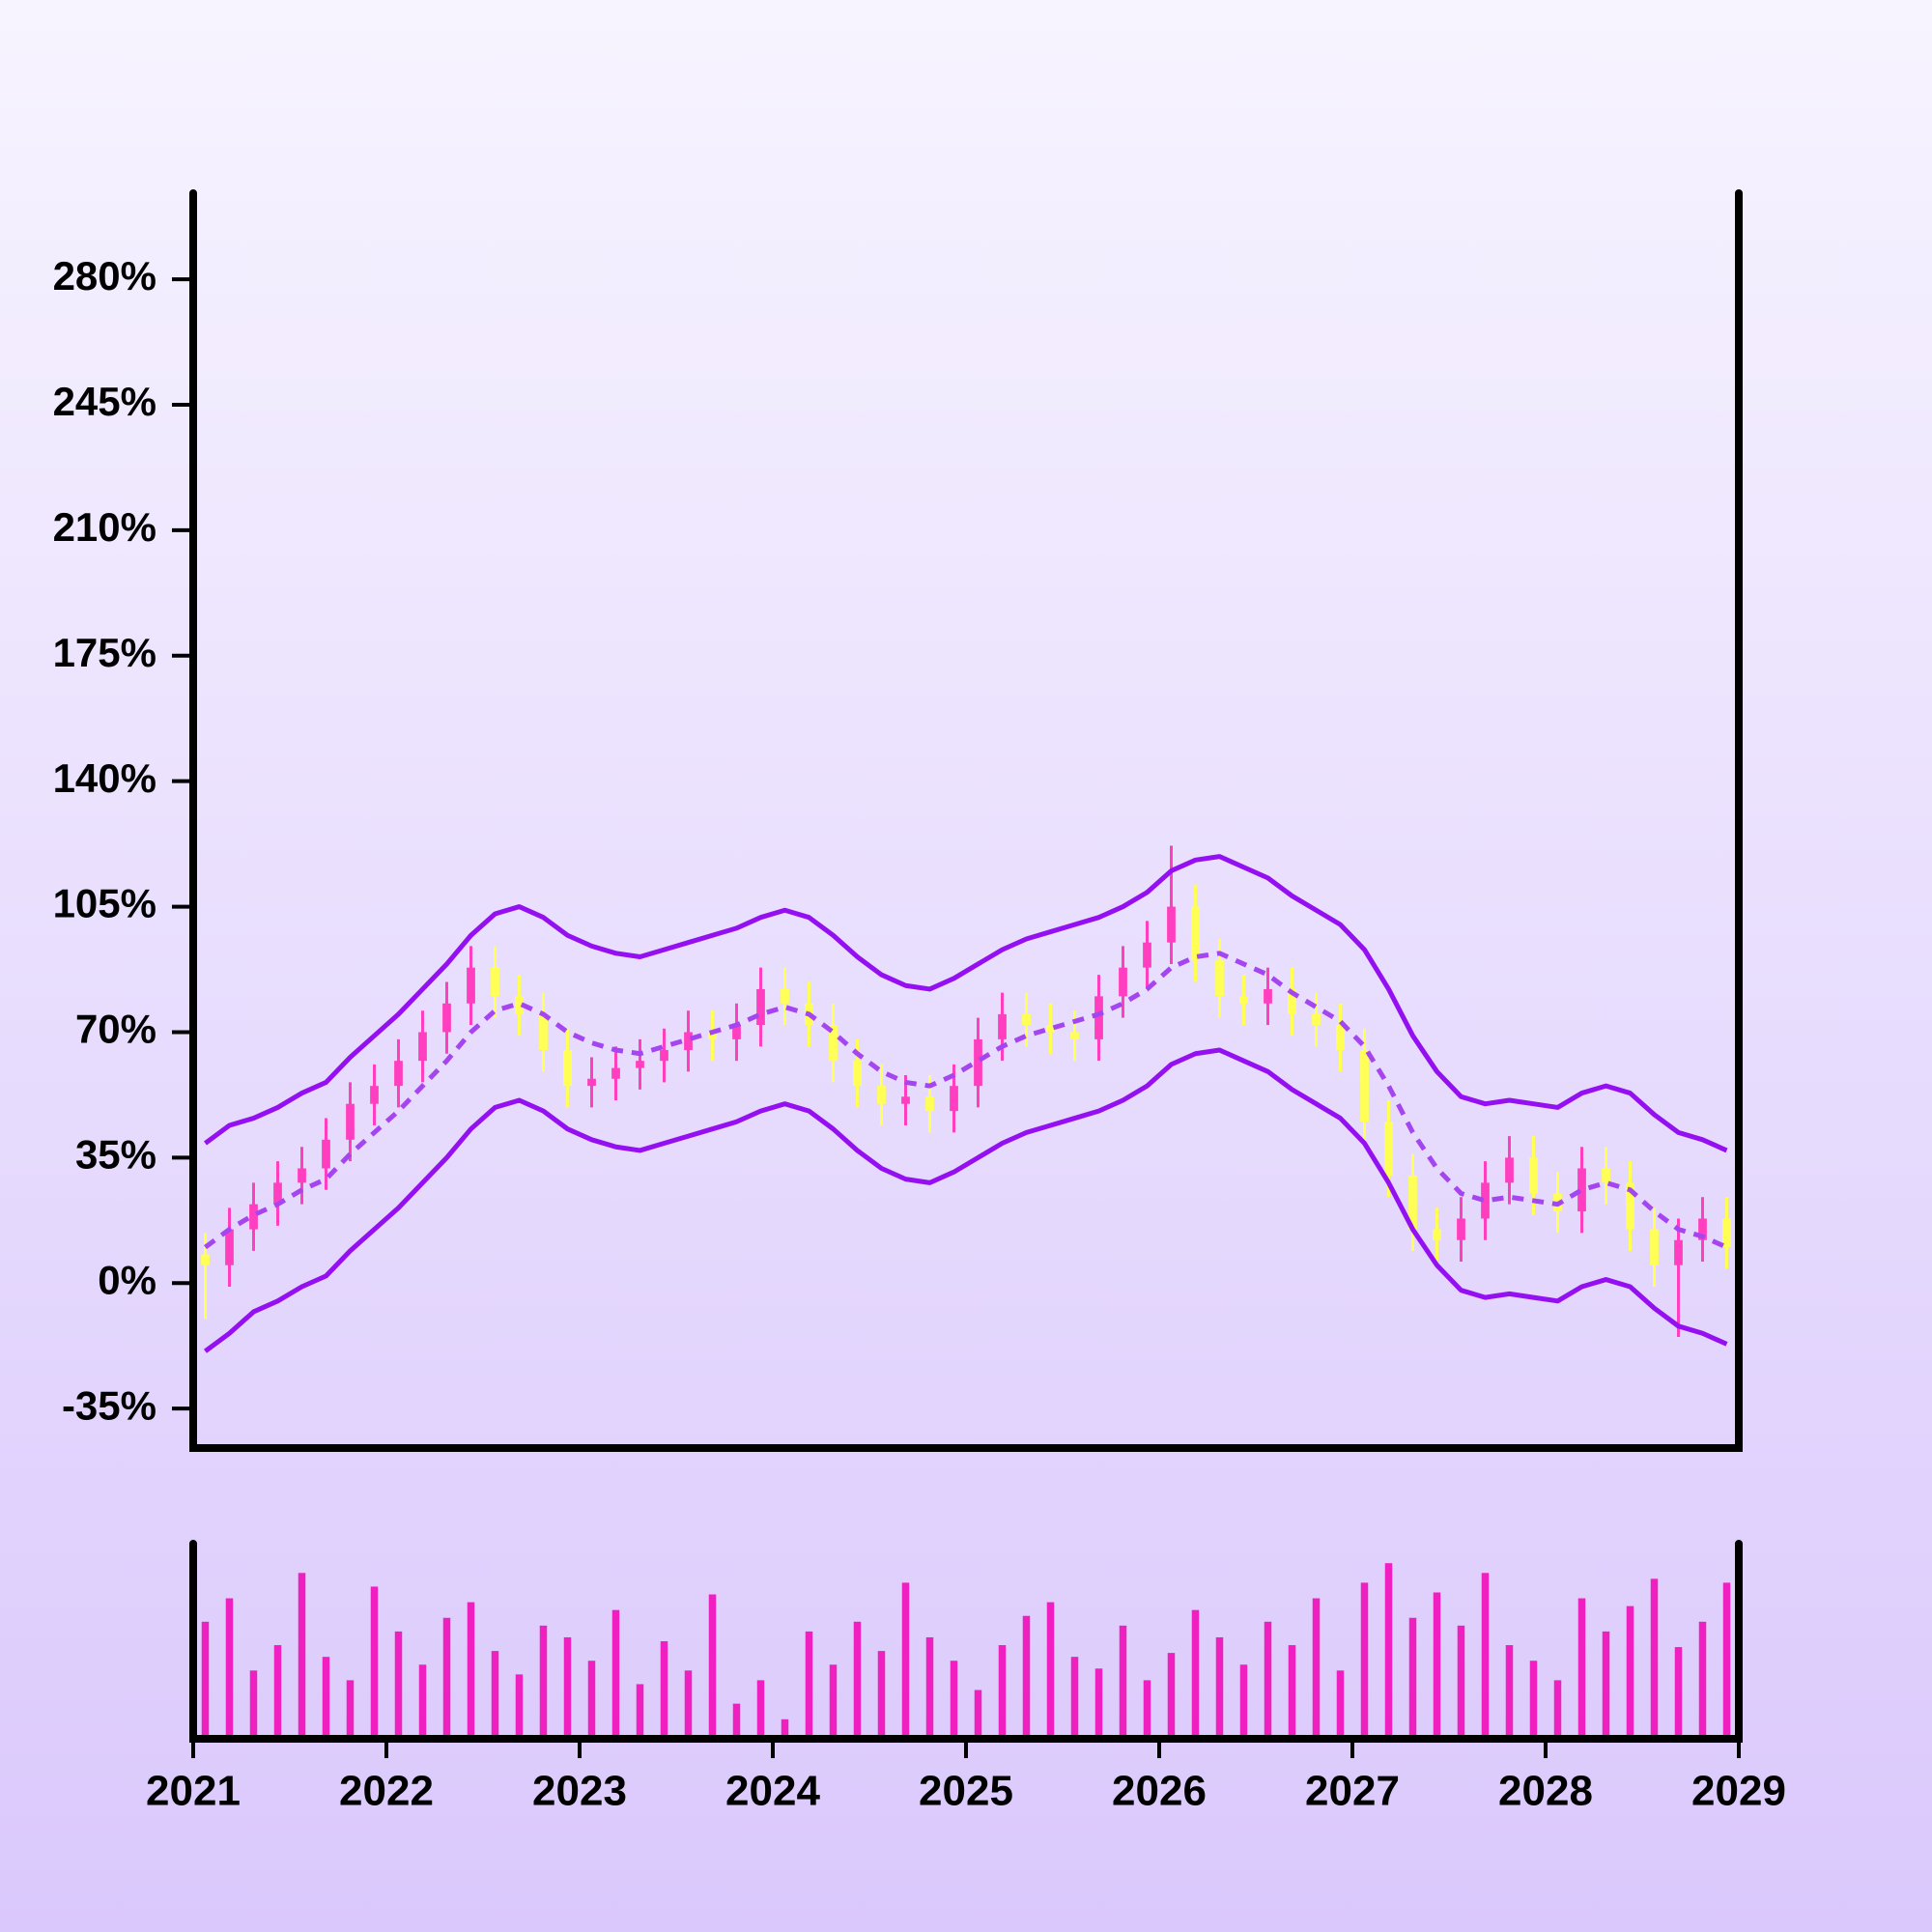  What do you see at coordinates (109, 1405) in the screenshot?
I see `y-tick-label: -35%` at bounding box center [109, 1405].